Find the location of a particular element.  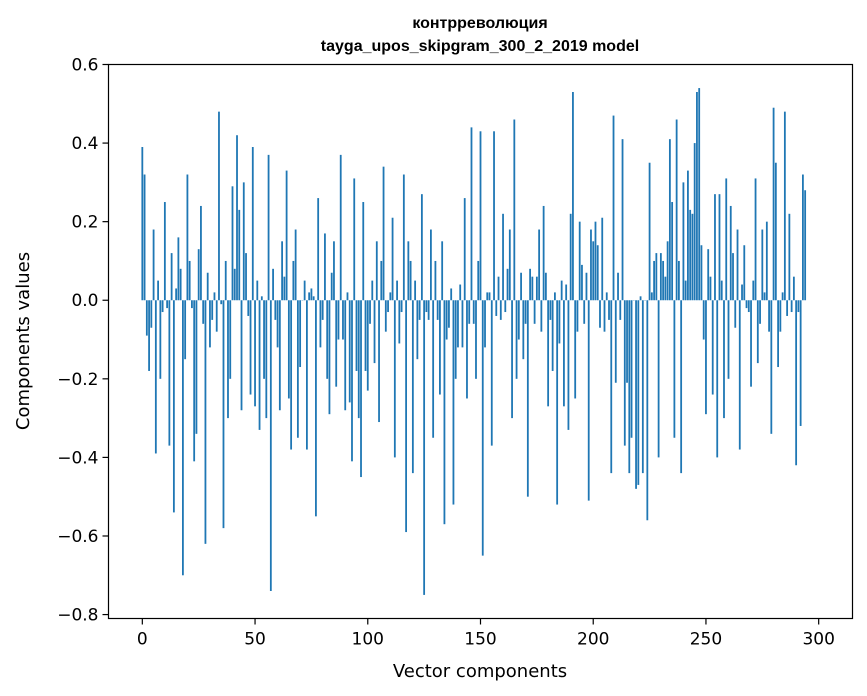

y-tick-label: 0.6 is located at coordinates (84, 66).